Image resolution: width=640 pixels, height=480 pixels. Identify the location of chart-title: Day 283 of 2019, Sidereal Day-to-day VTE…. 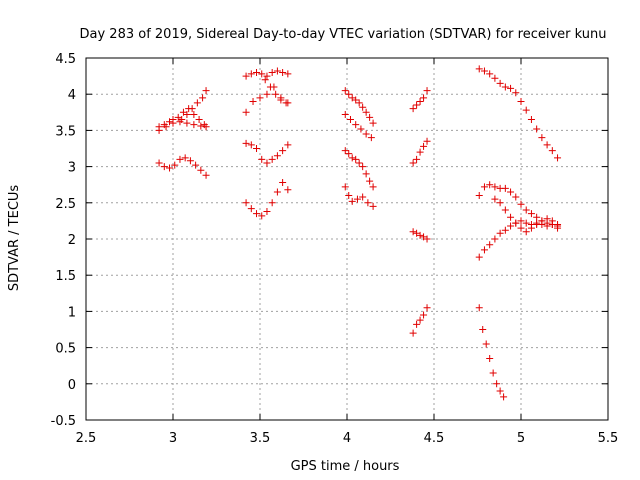
(343, 34).